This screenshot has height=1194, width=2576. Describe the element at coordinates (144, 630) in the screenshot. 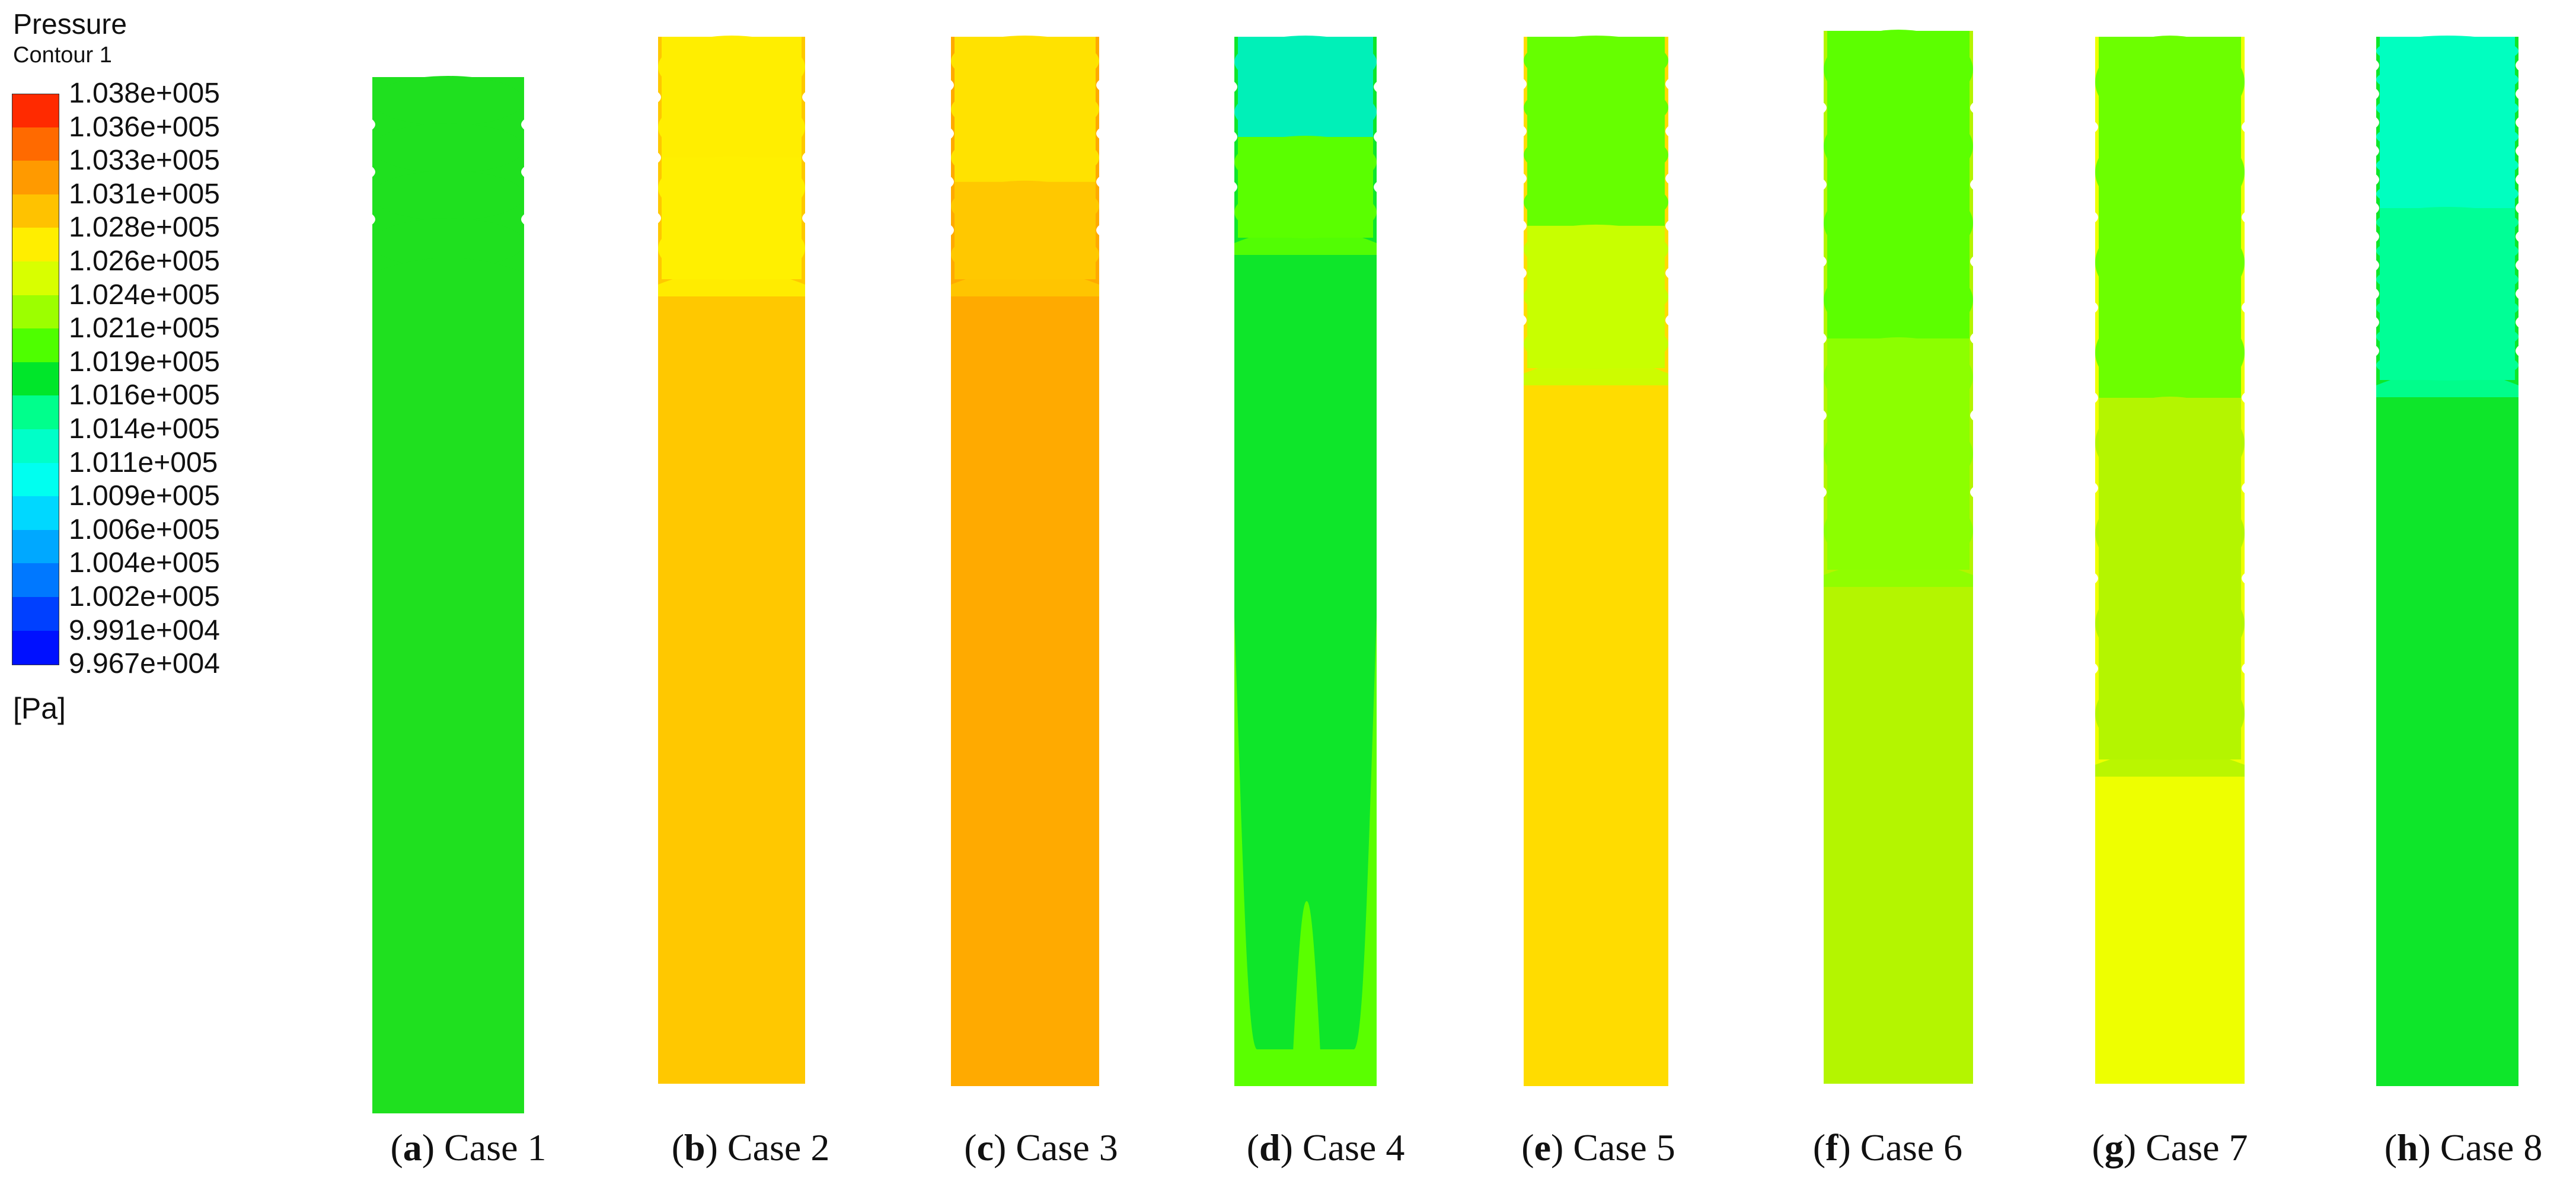

I see `legend-tick-label: 9.991e+004` at that location.